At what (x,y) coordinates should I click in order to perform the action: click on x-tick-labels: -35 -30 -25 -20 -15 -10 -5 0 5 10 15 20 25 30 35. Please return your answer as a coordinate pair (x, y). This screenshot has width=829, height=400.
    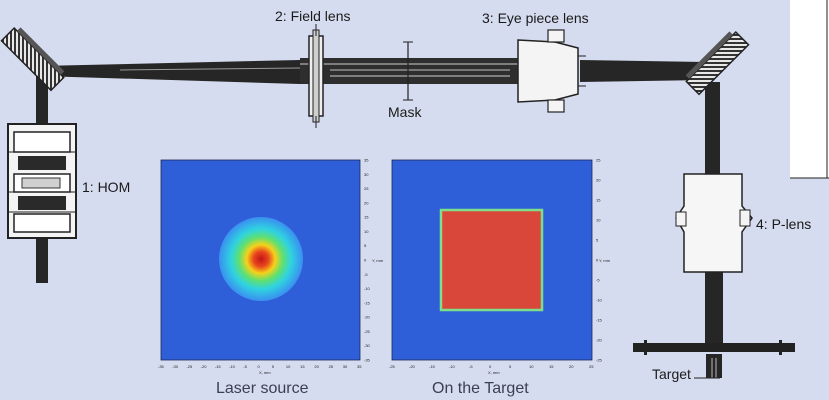
    Looking at the image, I should click on (260, 366).